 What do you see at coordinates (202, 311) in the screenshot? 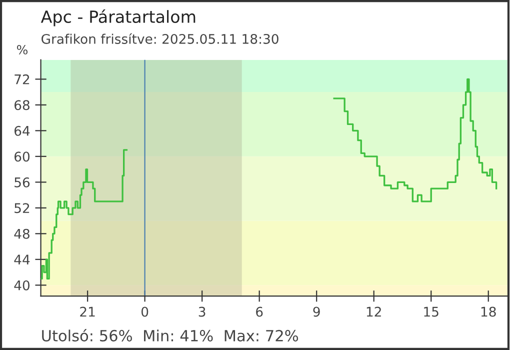
I see `x-tick-label: 3` at bounding box center [202, 311].